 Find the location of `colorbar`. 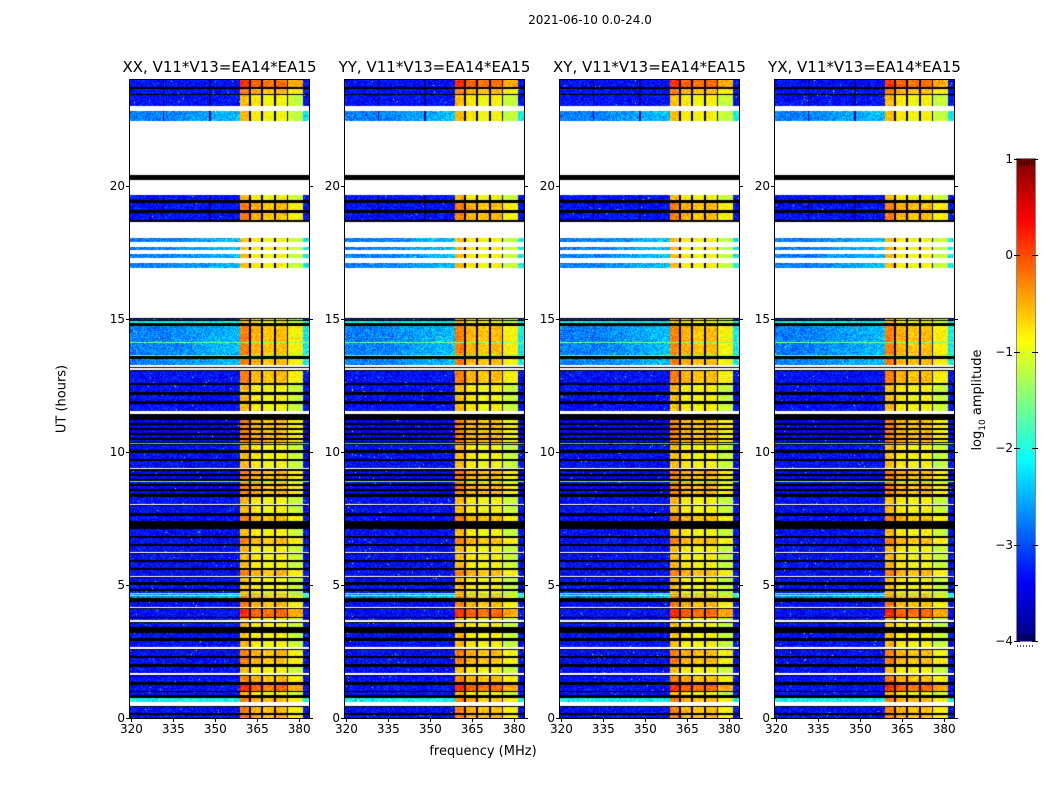

colorbar is located at coordinates (1026, 400).